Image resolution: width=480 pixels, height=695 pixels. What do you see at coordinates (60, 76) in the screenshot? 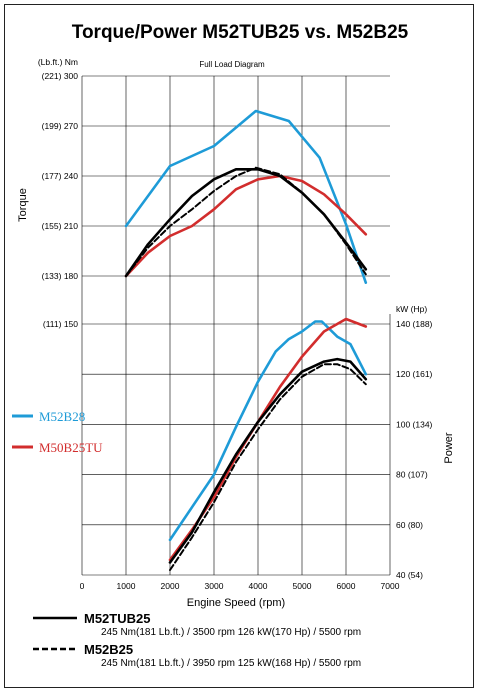
I see `torque-tick-label: (221) 300` at bounding box center [60, 76].